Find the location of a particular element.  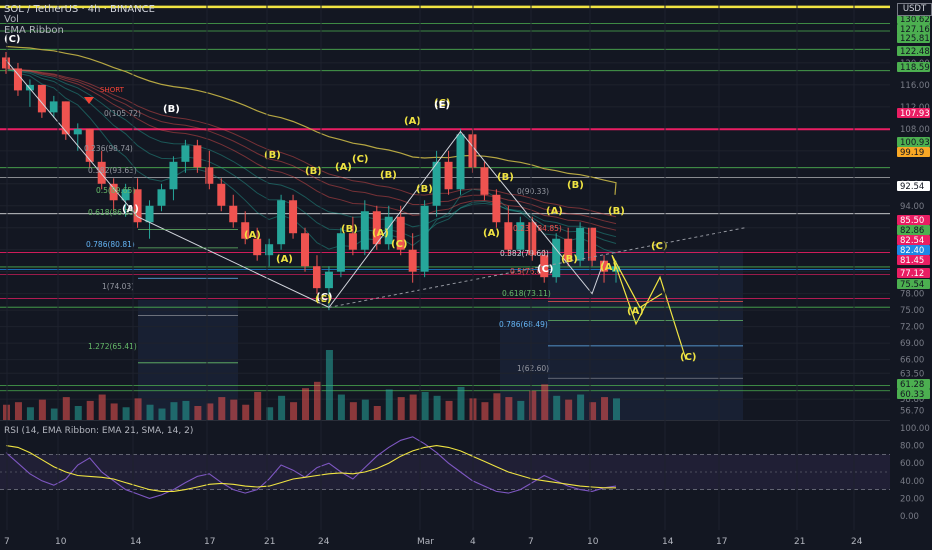

price-badge-label: 81.45 is located at coordinates (912, 261).